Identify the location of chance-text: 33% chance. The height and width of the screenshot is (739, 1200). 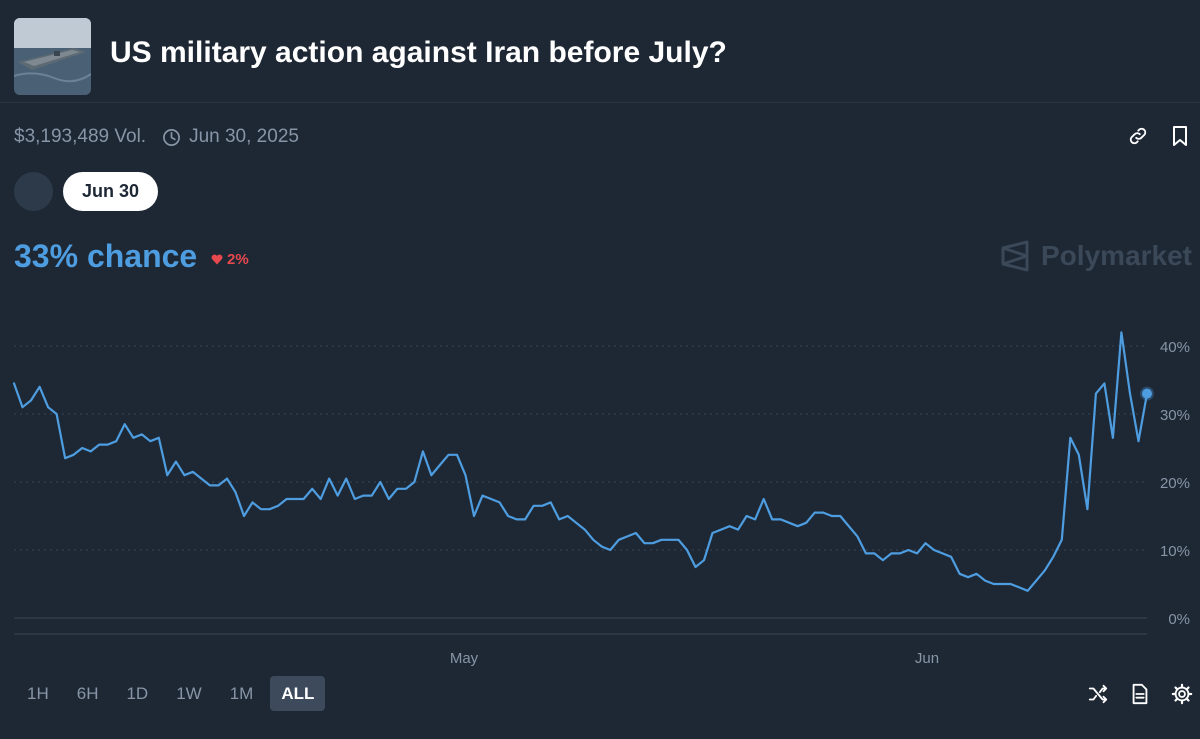
(106, 256).